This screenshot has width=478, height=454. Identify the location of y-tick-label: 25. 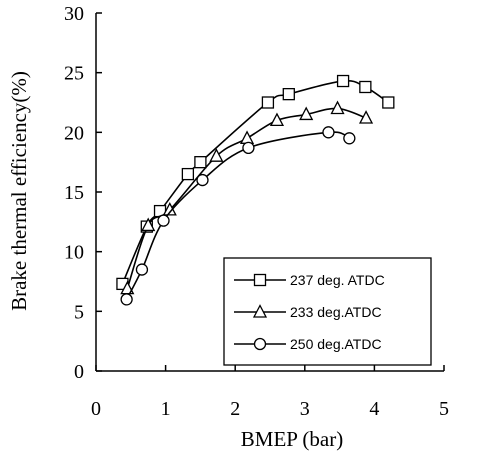
(74, 74).